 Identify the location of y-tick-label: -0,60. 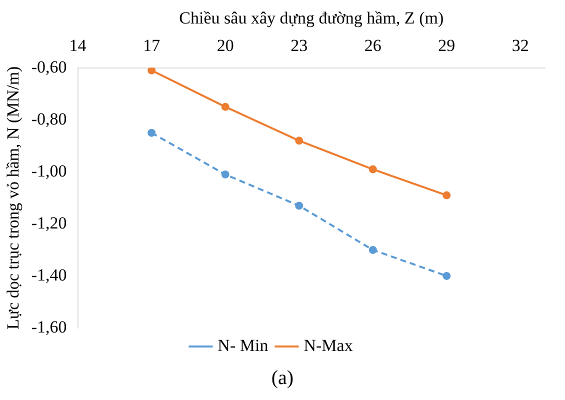
(49, 66).